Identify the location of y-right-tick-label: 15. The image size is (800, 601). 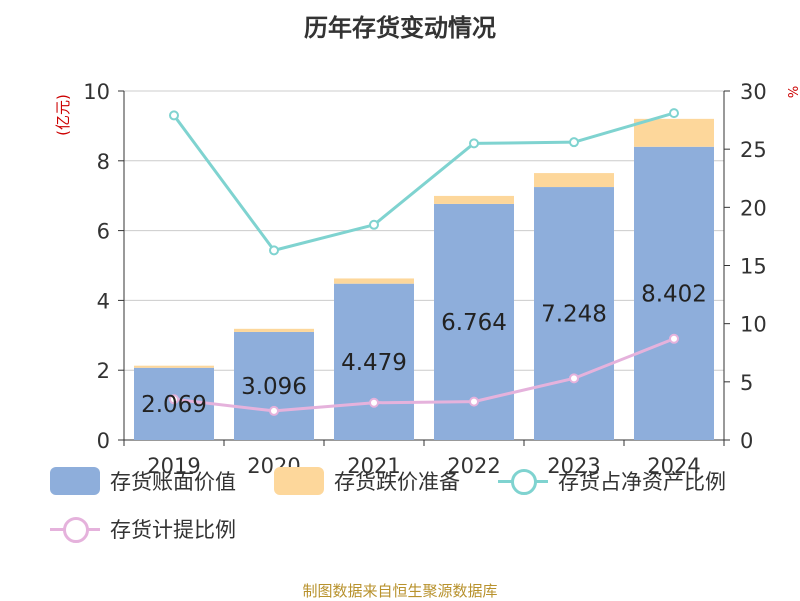
(753, 267).